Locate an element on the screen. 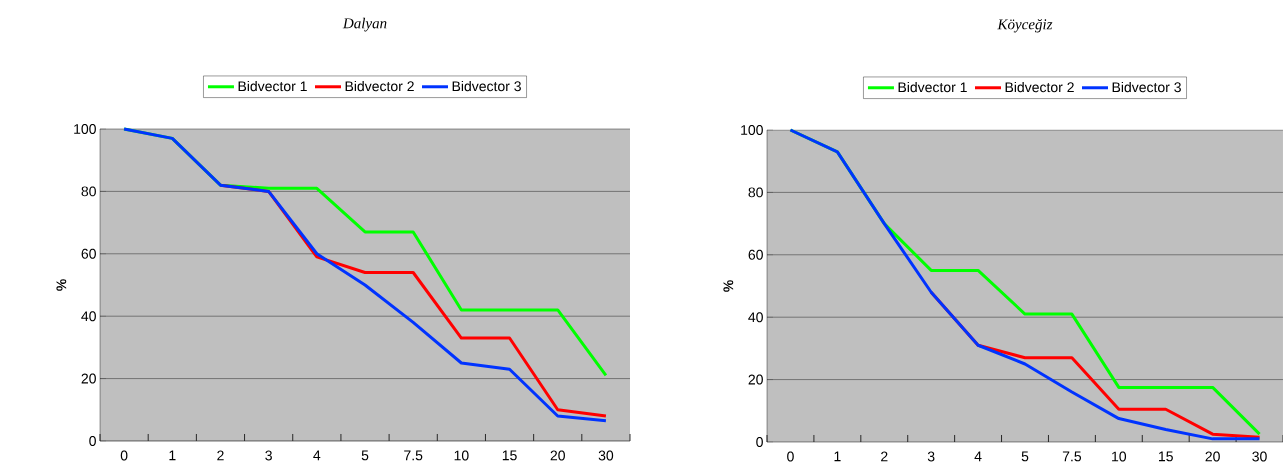 Image resolution: width=1283 pixels, height=474 pixels. chart-title: Dalyan is located at coordinates (364, 24).